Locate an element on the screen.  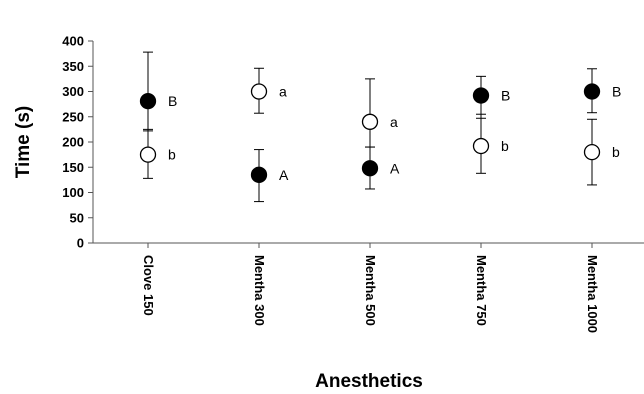
x-tick-label: Clove 150 is located at coordinates (148, 285).